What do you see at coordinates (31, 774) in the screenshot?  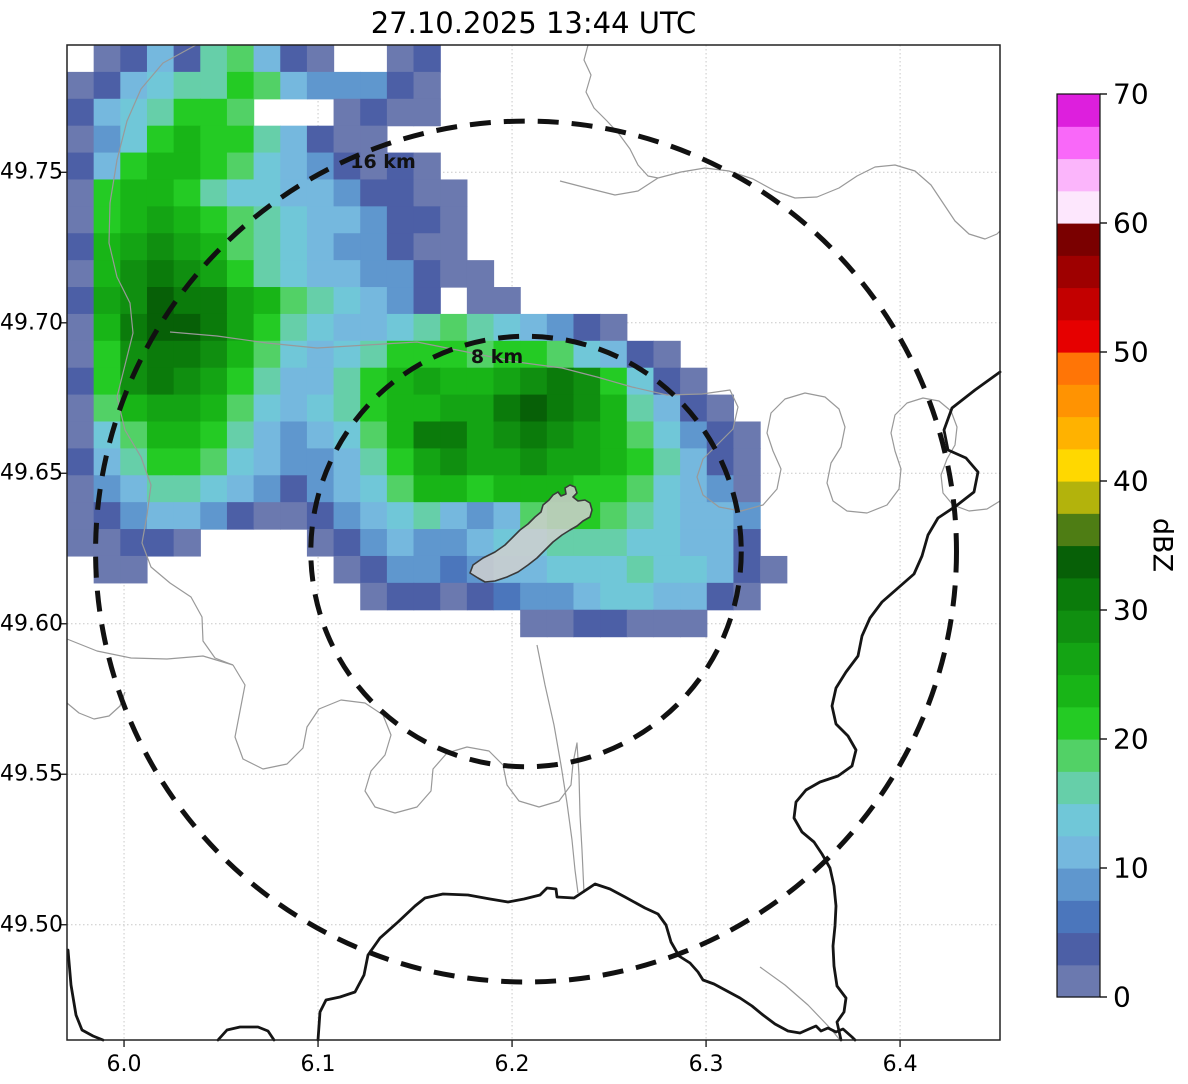 I see `y-axis-tick-label: 49.55` at bounding box center [31, 774].